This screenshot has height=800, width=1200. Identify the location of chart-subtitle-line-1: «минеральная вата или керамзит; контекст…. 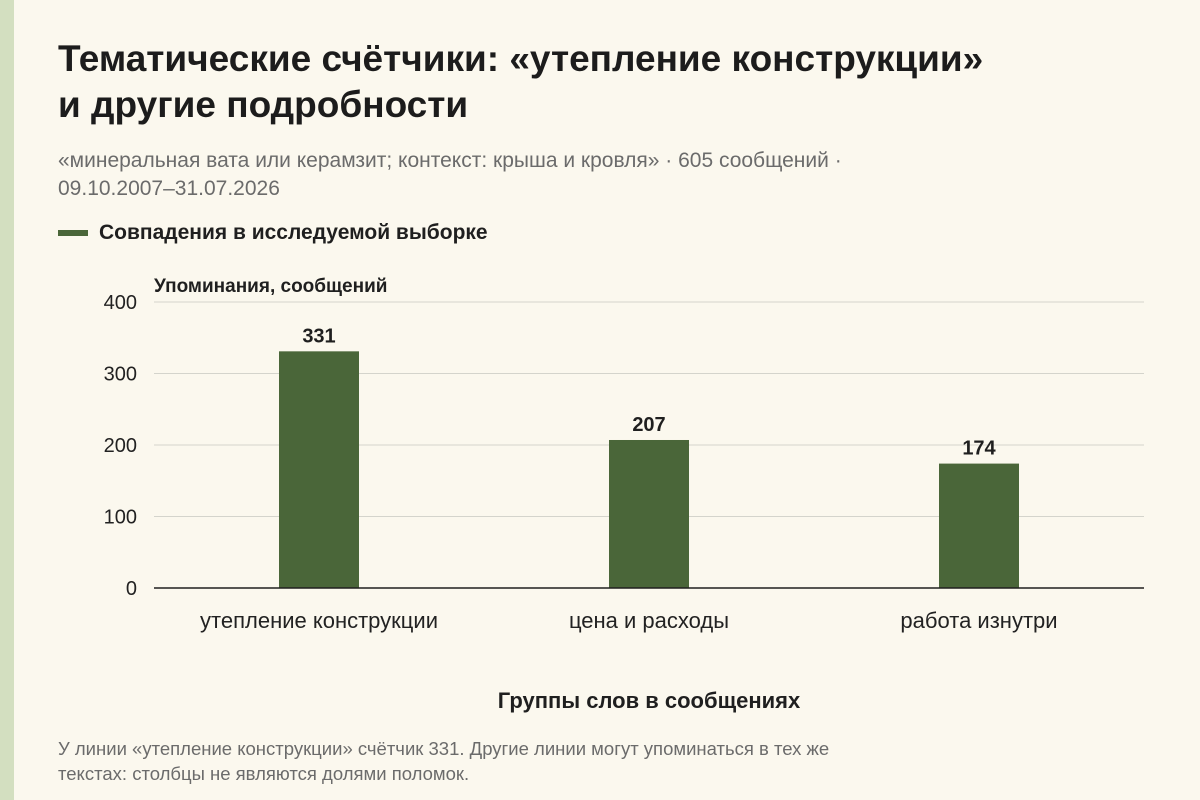
(450, 160).